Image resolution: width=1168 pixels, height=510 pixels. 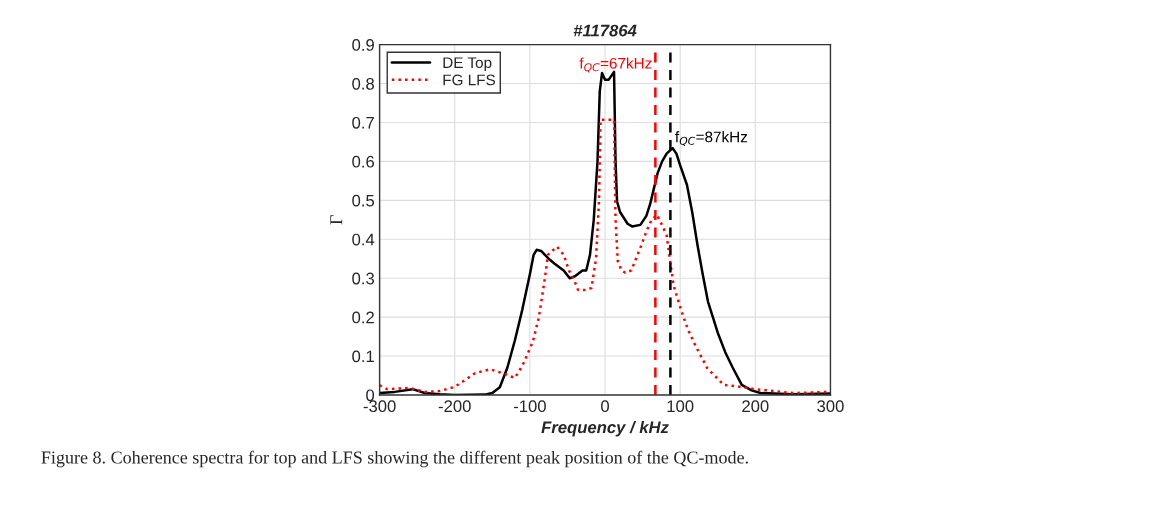 What do you see at coordinates (615, 65) in the screenshot?
I see `ref-line-label: f$_{QC}$=67kHz` at bounding box center [615, 65].